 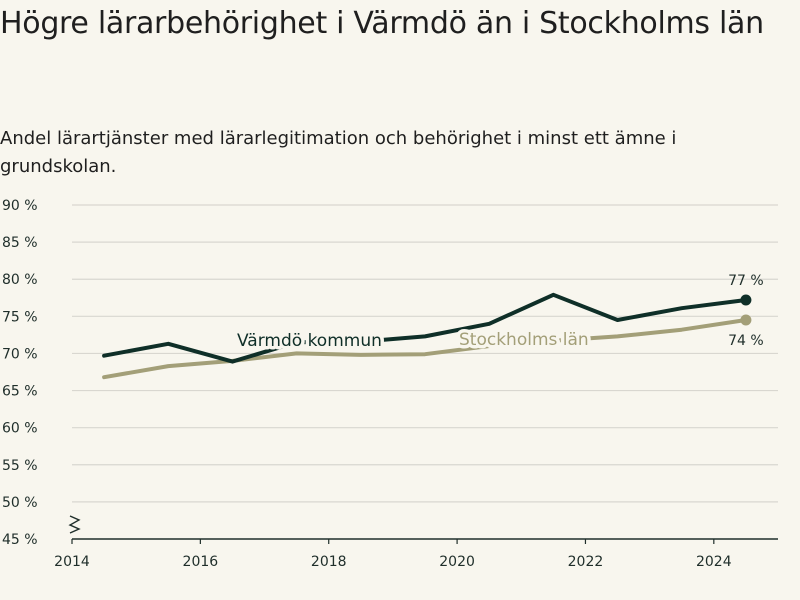 What do you see at coordinates (329, 562) in the screenshot?
I see `x-tick-label: 2018` at bounding box center [329, 562].